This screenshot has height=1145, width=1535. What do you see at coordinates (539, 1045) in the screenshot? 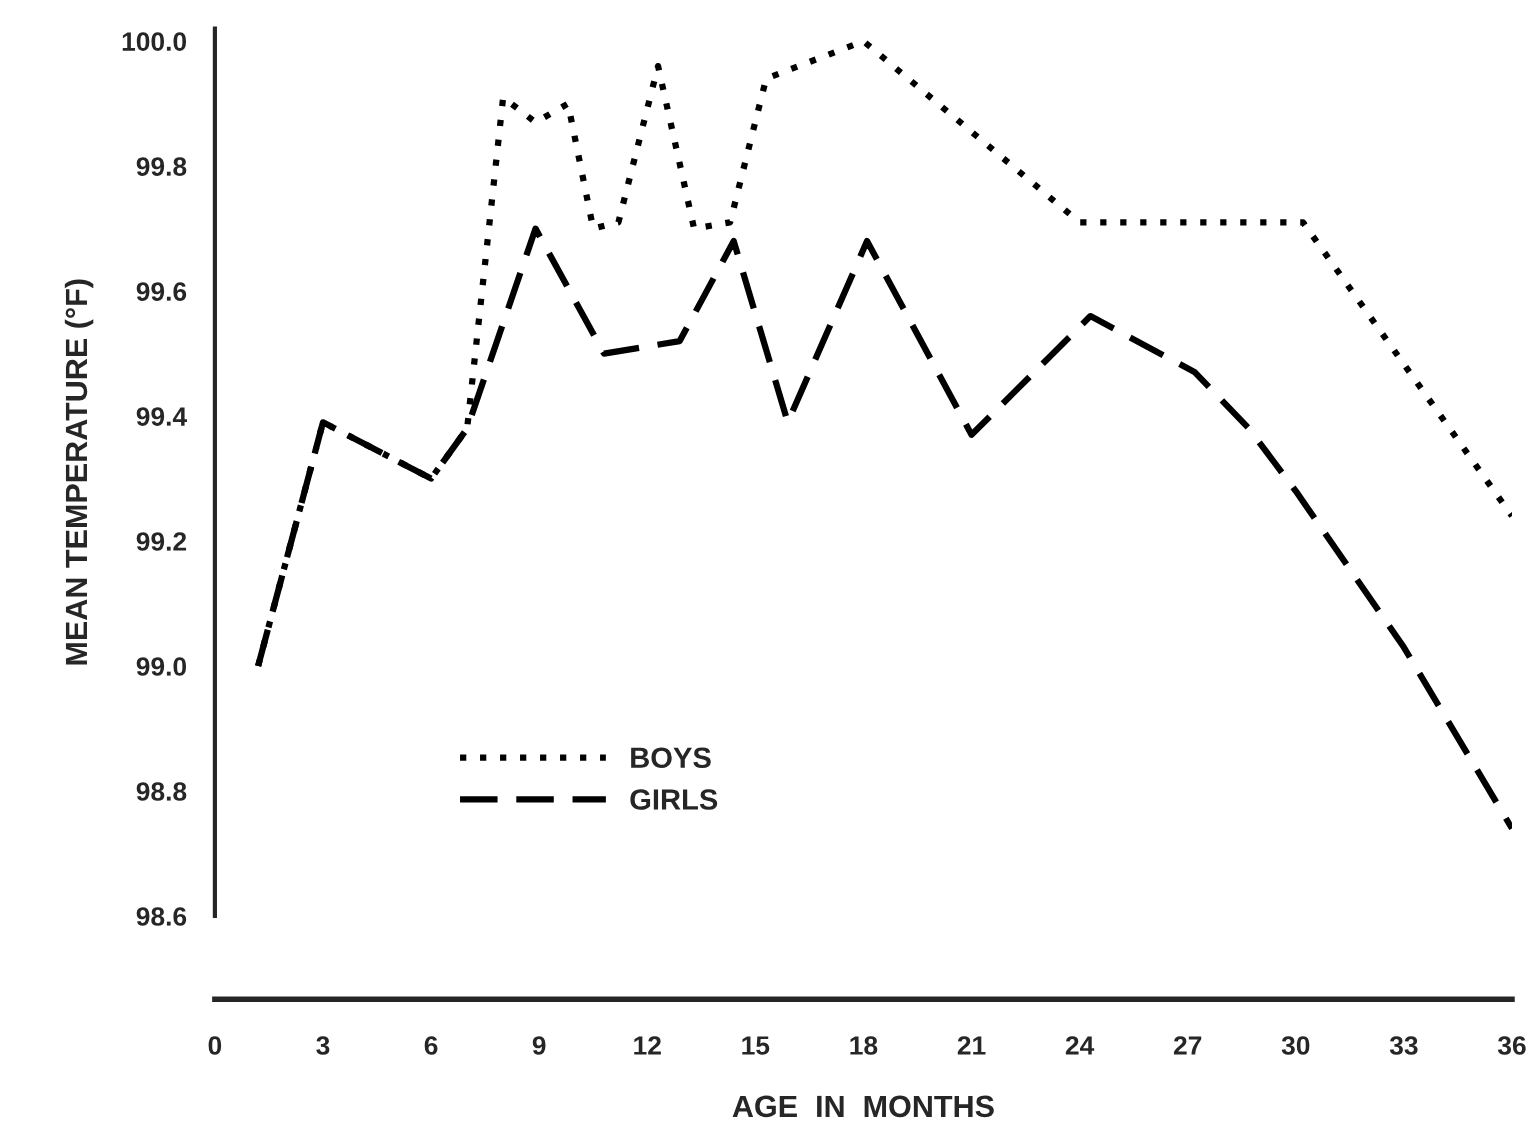
I see `x-tick-label: 9` at bounding box center [539, 1045].